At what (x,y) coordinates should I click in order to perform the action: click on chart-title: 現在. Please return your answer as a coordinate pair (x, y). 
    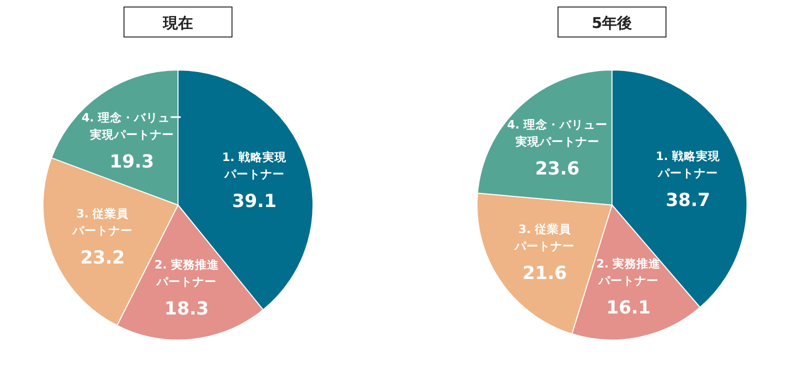
    Looking at the image, I should click on (177, 23).